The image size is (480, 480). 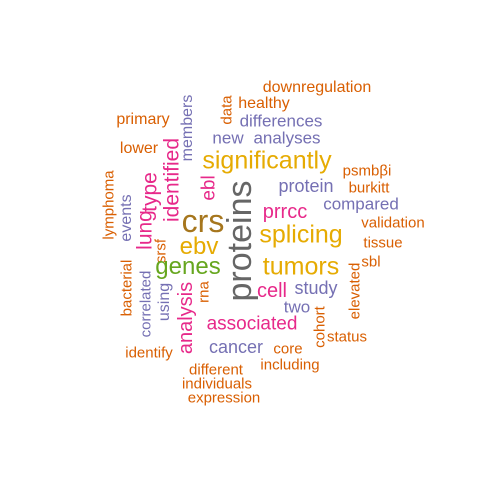 What do you see at coordinates (203, 221) in the screenshot?
I see `word-crs: crs` at bounding box center [203, 221].